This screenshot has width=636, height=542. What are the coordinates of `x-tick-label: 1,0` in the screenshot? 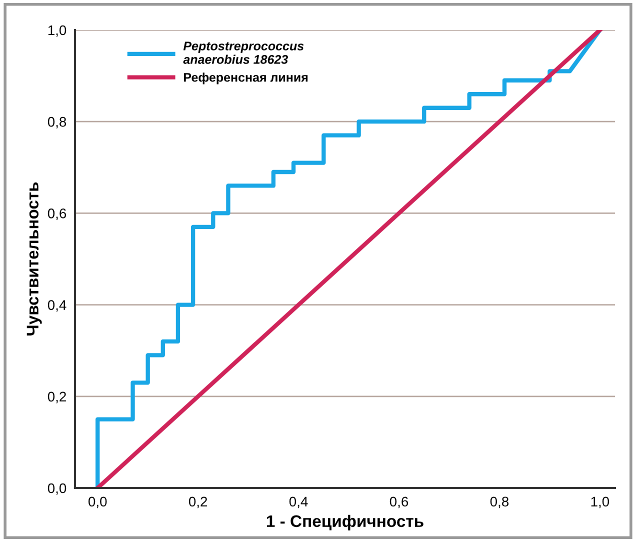 It's located at (600, 502).